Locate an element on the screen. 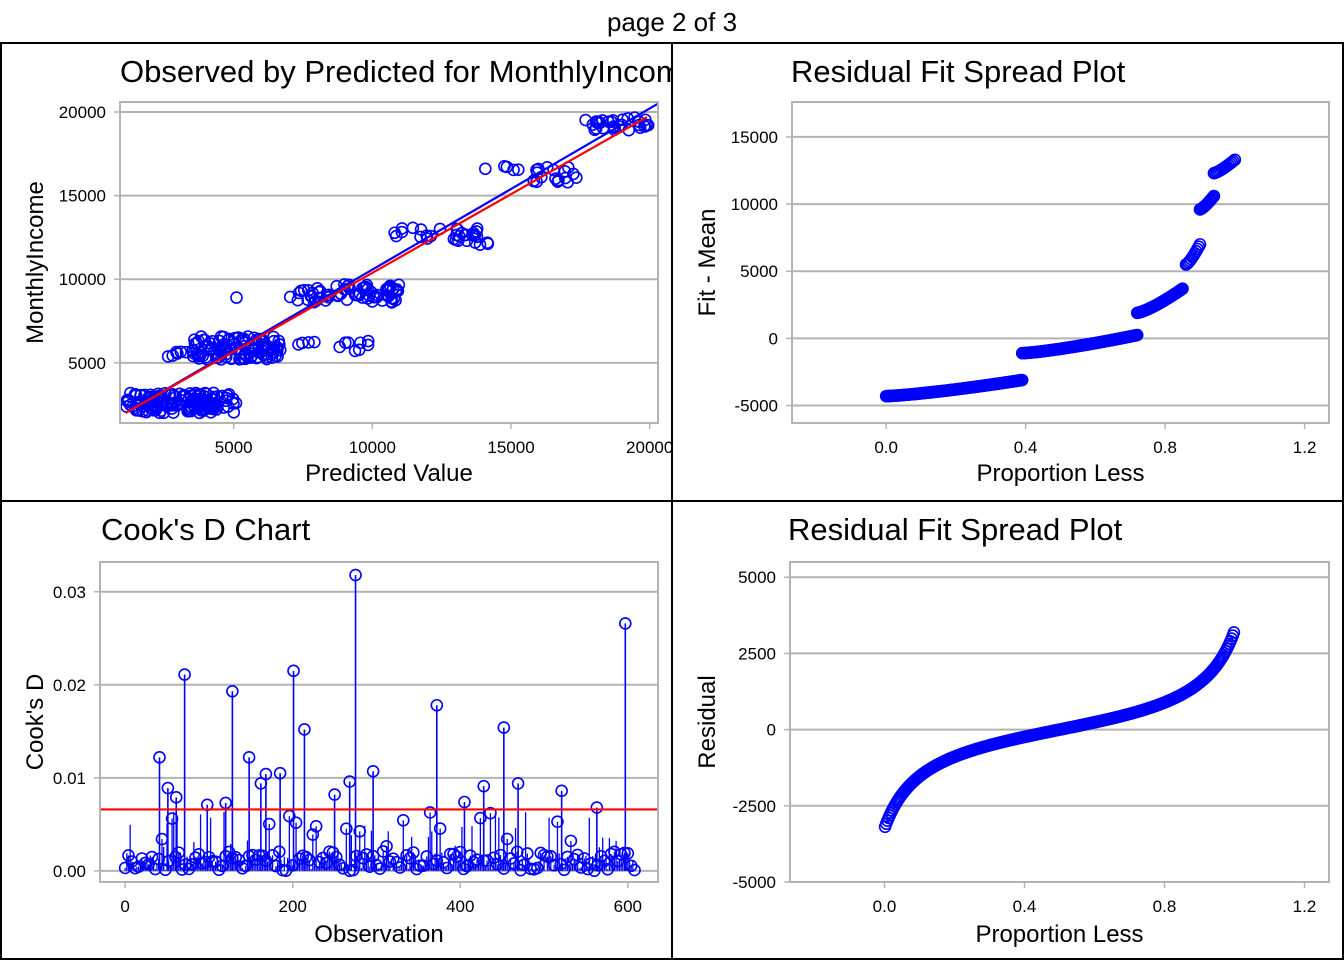  y-tick-label: -2500 is located at coordinates (754, 806).